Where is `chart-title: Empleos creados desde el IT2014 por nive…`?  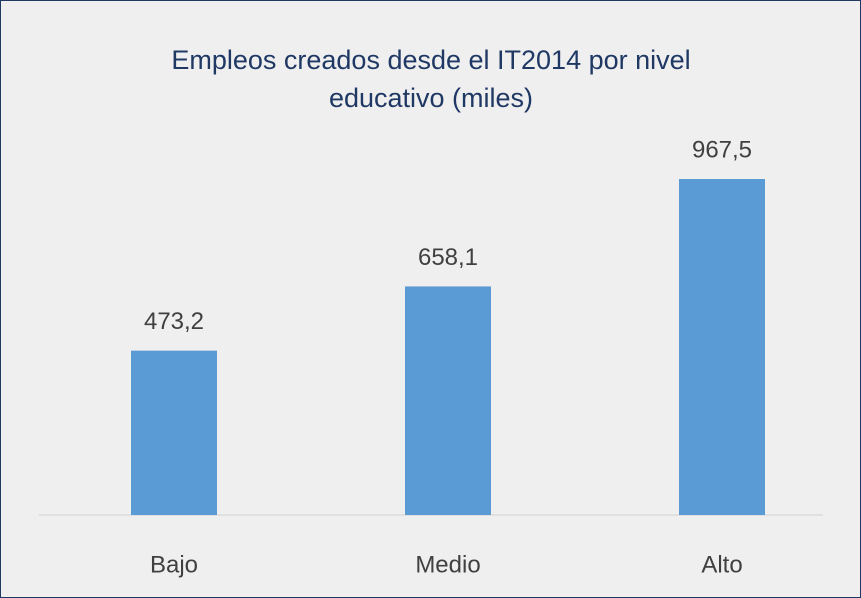
chart-title: Empleos creados desde el IT2014 por nive… is located at coordinates (431, 79).